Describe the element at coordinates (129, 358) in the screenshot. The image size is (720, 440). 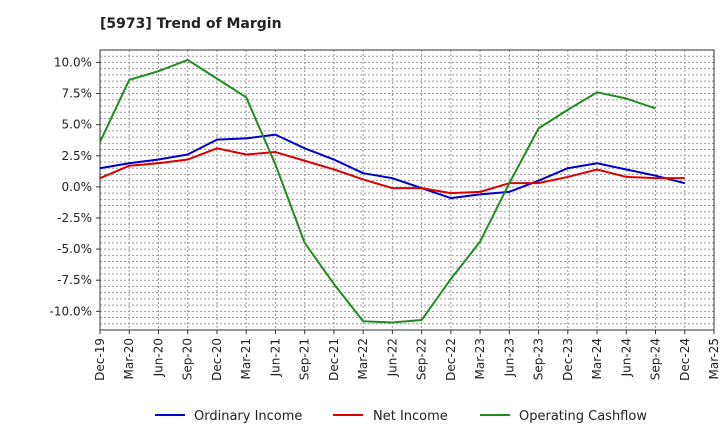
I see `x-tick-label: Mar-20` at that location.